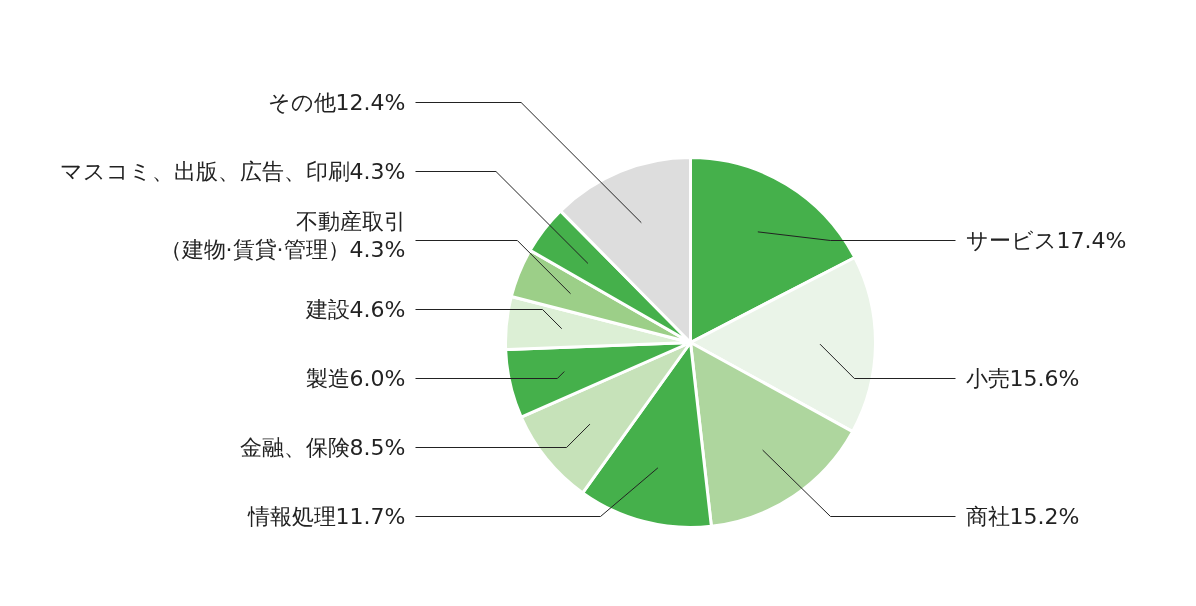 The width and height of the screenshot is (1196, 606). Describe the element at coordinates (1022, 516) in the screenshot. I see `slice-label: 商社15.2%` at that location.